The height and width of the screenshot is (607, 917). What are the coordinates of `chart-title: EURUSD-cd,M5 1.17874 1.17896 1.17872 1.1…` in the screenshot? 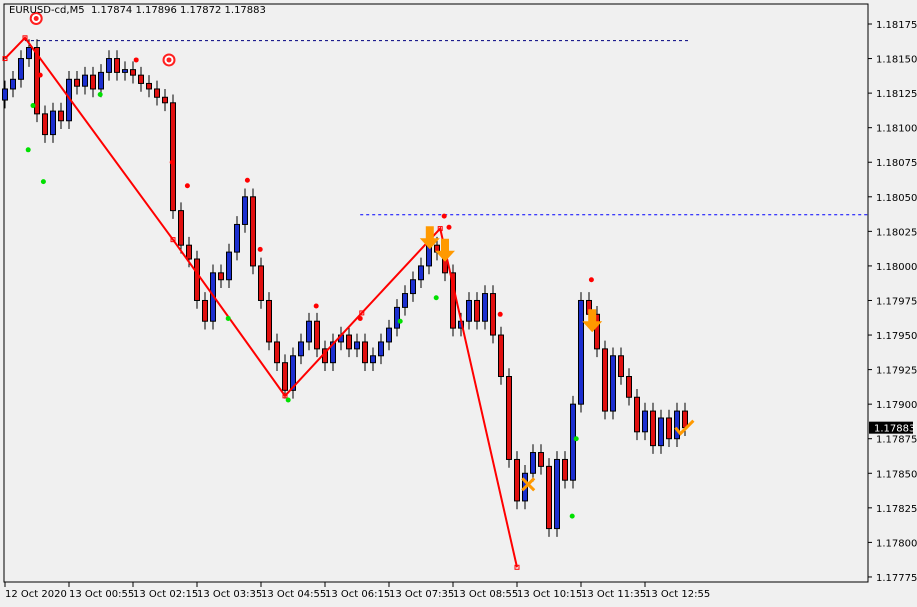 It's located at (137, 10).